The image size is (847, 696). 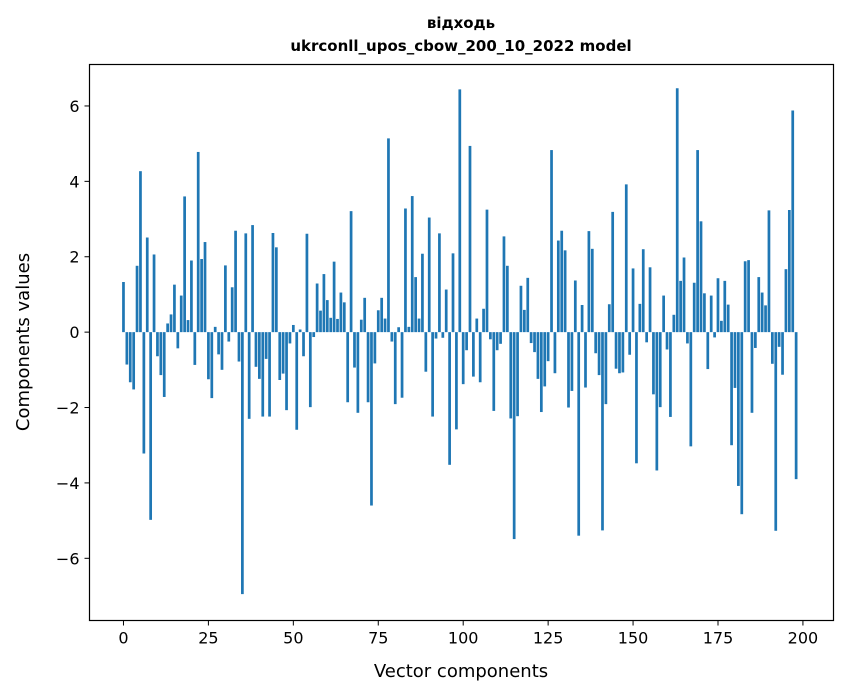 I want to click on x-tick-label: 50, so click(x=293, y=638).